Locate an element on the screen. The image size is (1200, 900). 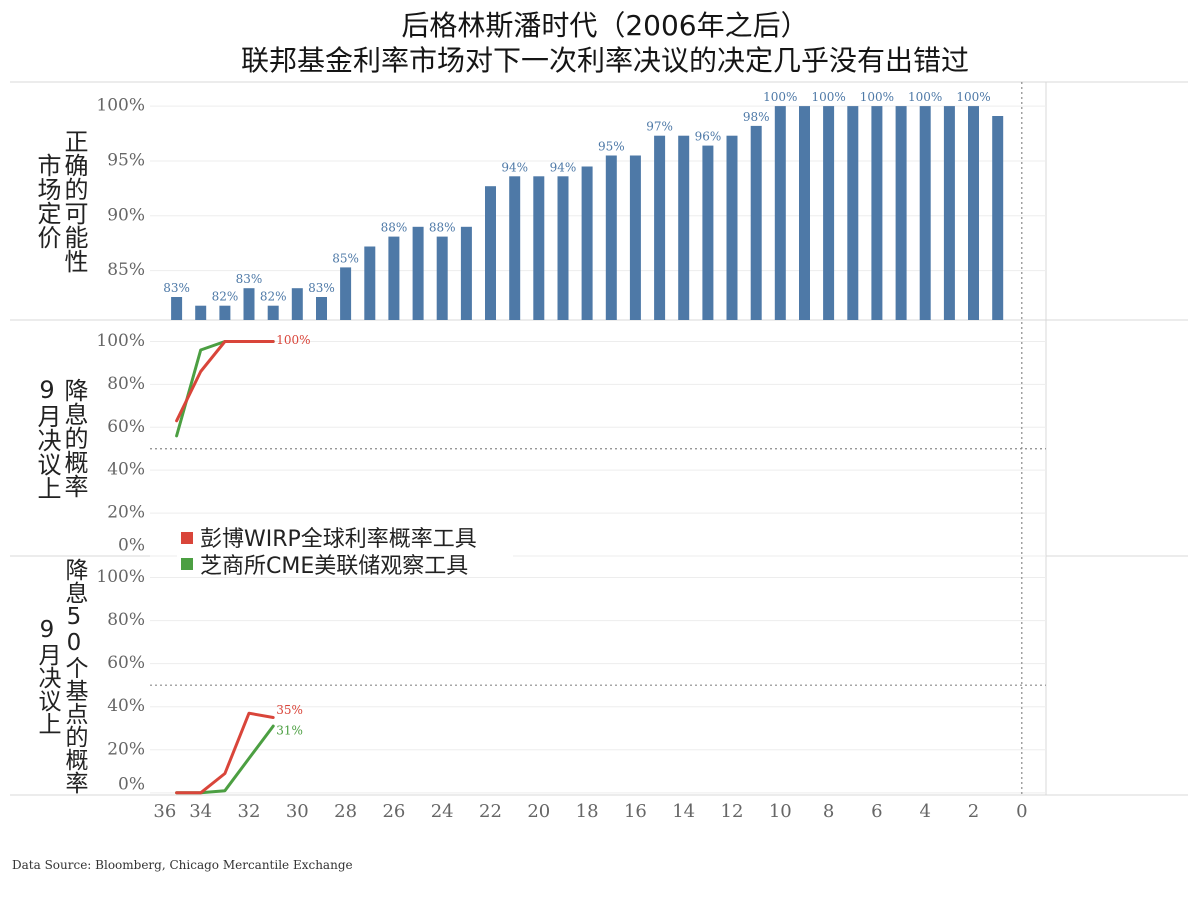
bar-data-label: 85% is located at coordinates (345, 258).